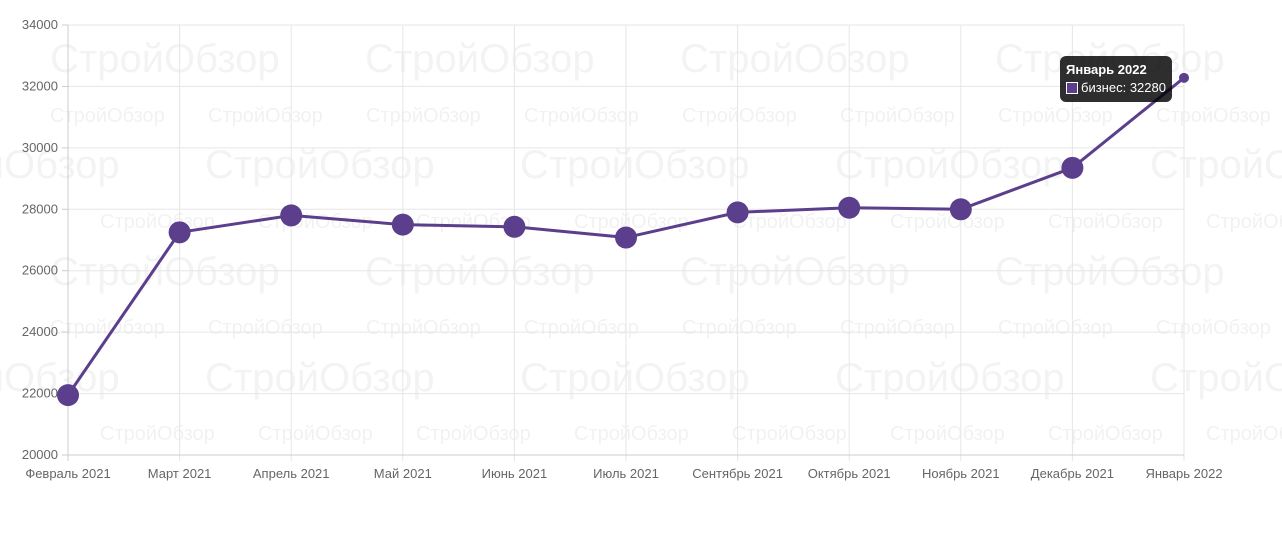 The height and width of the screenshot is (538, 1282). I want to click on tooltip-row: бизнес: 32280, so click(1116, 88).